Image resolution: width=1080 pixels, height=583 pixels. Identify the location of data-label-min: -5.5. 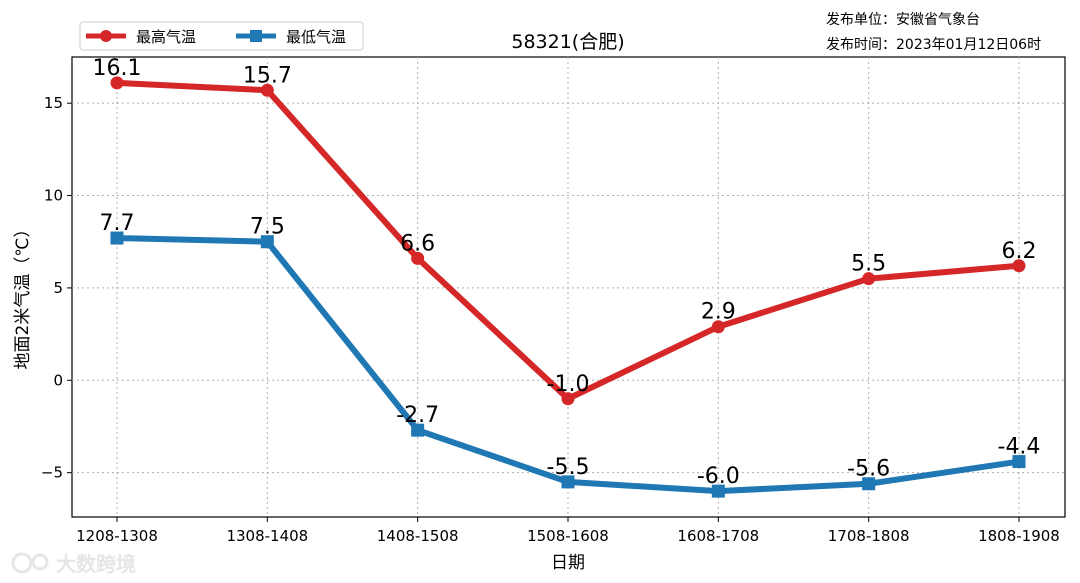
(568, 467).